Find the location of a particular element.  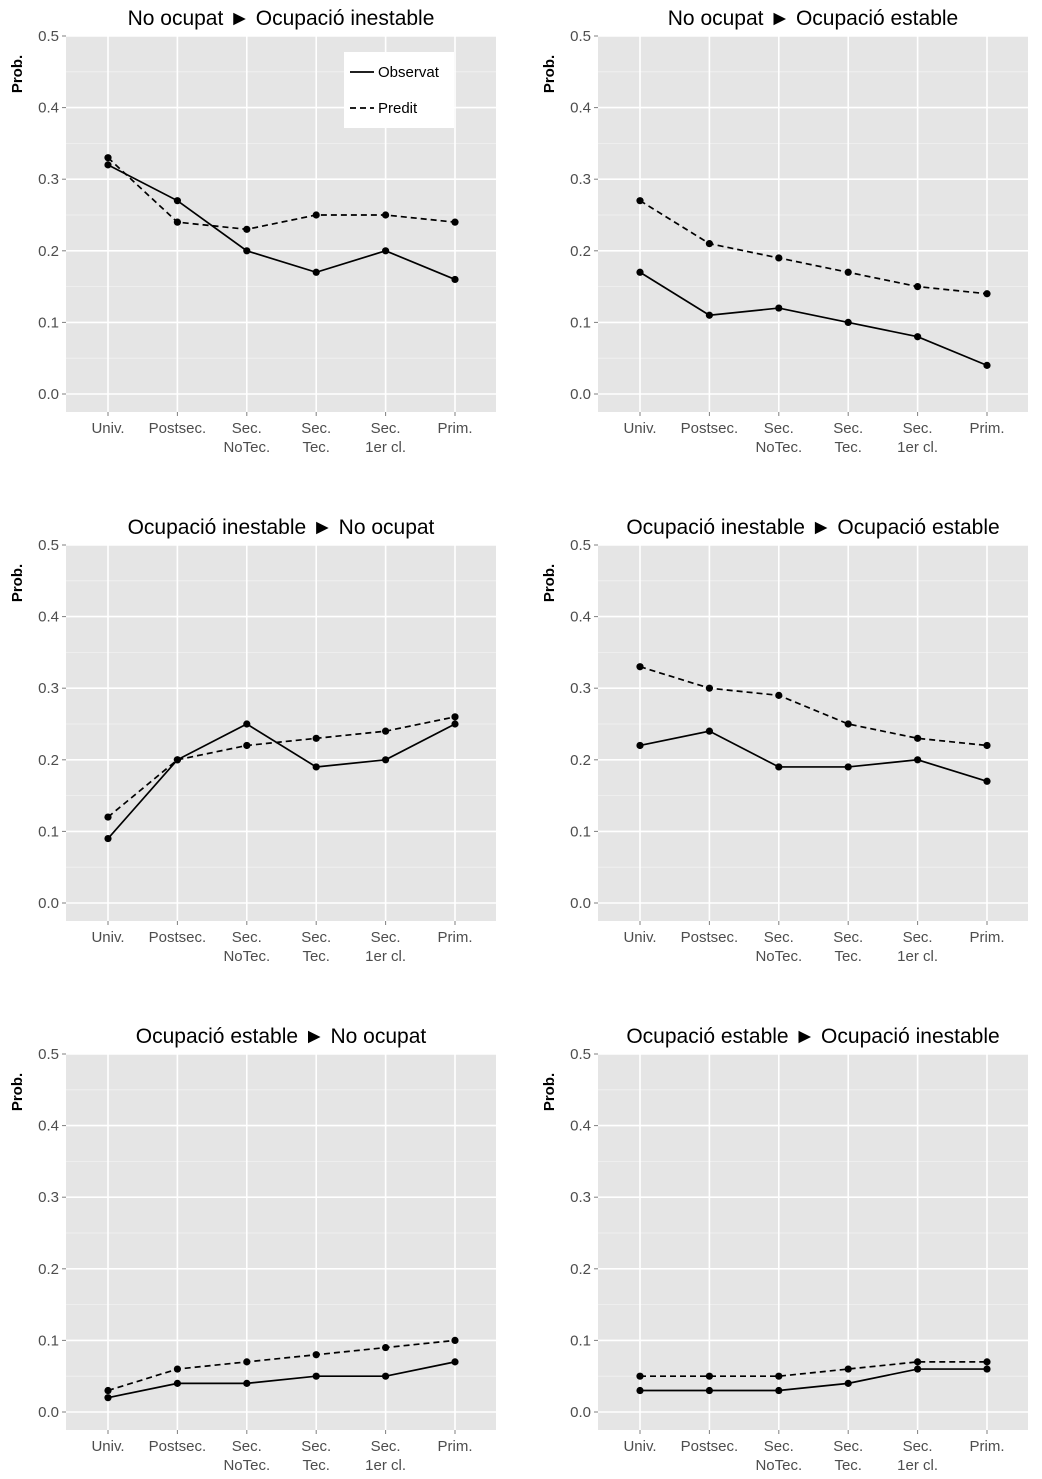

legend: Observat Predit is located at coordinates (399, 90).